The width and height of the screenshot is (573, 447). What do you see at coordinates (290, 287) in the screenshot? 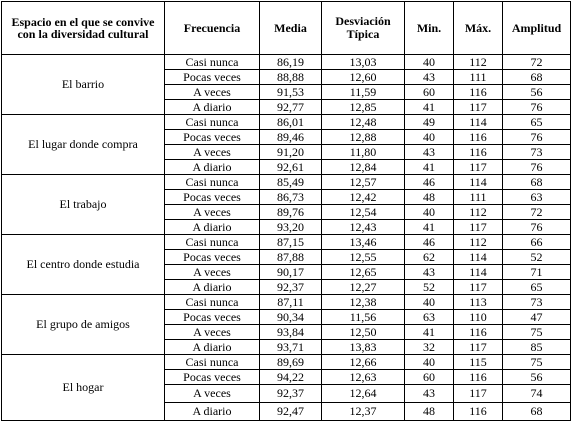
I see `mean-cell: 92,37` at bounding box center [290, 287].